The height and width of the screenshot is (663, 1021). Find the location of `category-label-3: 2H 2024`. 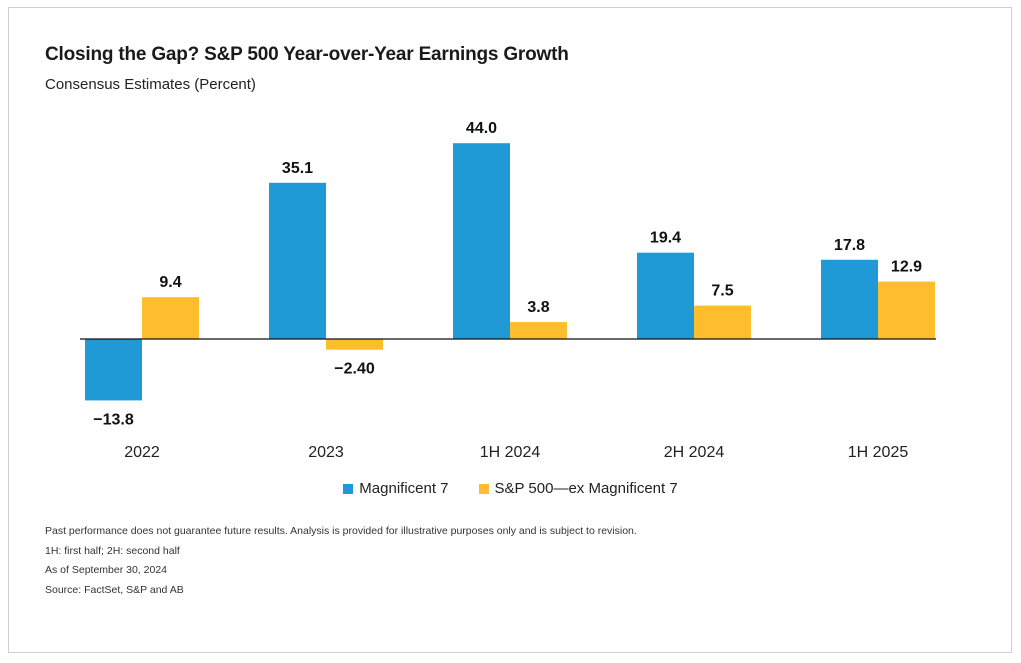

category-label-3: 2H 2024 is located at coordinates (694, 452).